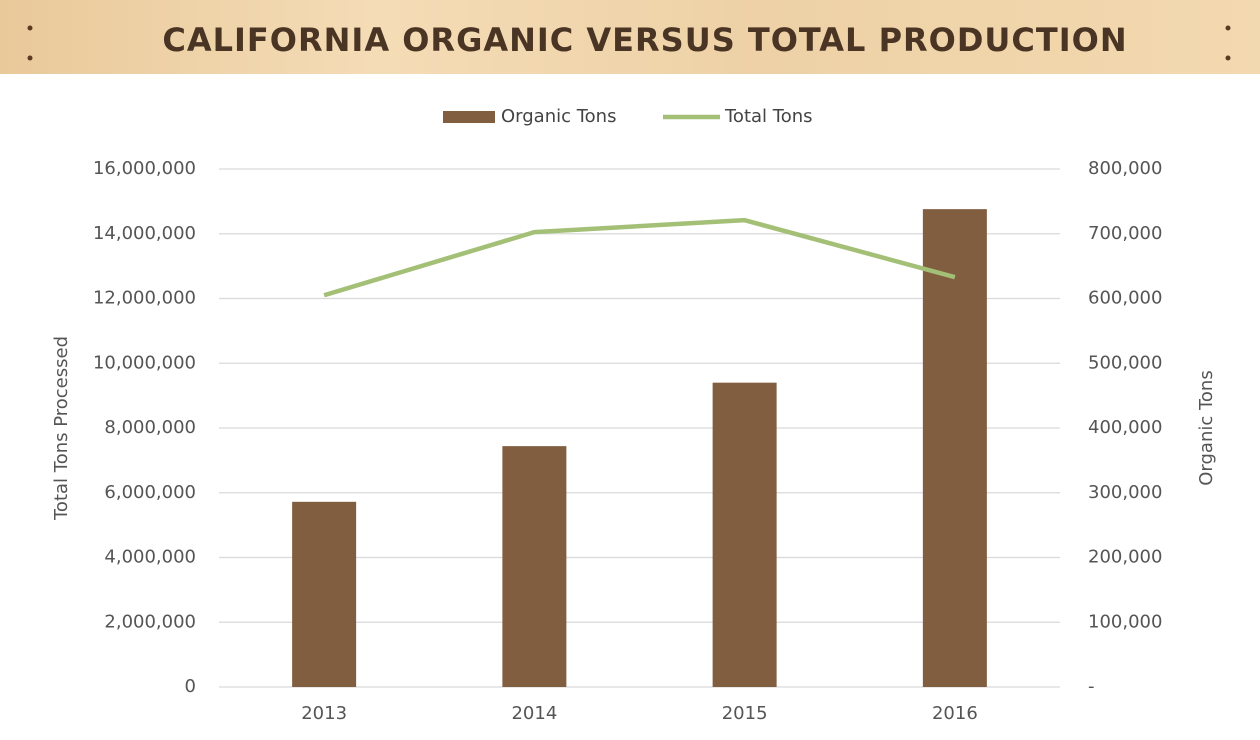  Describe the element at coordinates (190, 686) in the screenshot. I see `y-tick-label: 0` at that location.